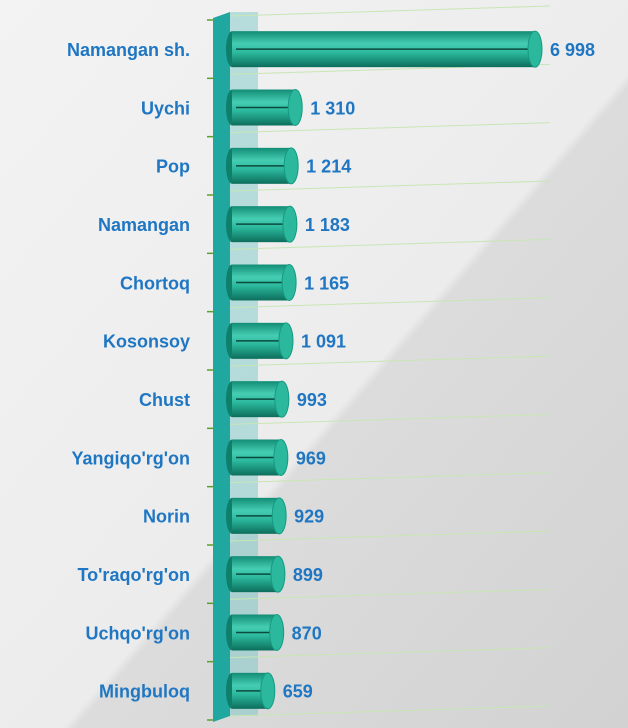 The height and width of the screenshot is (728, 628). I want to click on category-label: Uchqo'rg'on, so click(137, 633).